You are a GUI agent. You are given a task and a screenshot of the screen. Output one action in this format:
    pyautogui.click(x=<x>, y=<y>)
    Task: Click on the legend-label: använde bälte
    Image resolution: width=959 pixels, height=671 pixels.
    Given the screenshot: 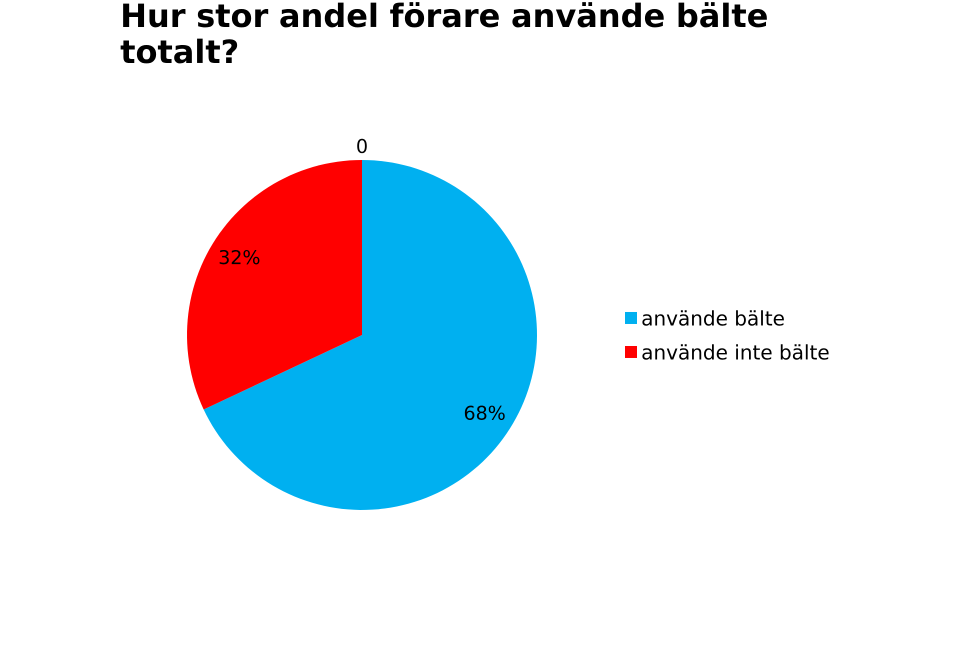 What is the action you would take?
    pyautogui.click(x=713, y=318)
    